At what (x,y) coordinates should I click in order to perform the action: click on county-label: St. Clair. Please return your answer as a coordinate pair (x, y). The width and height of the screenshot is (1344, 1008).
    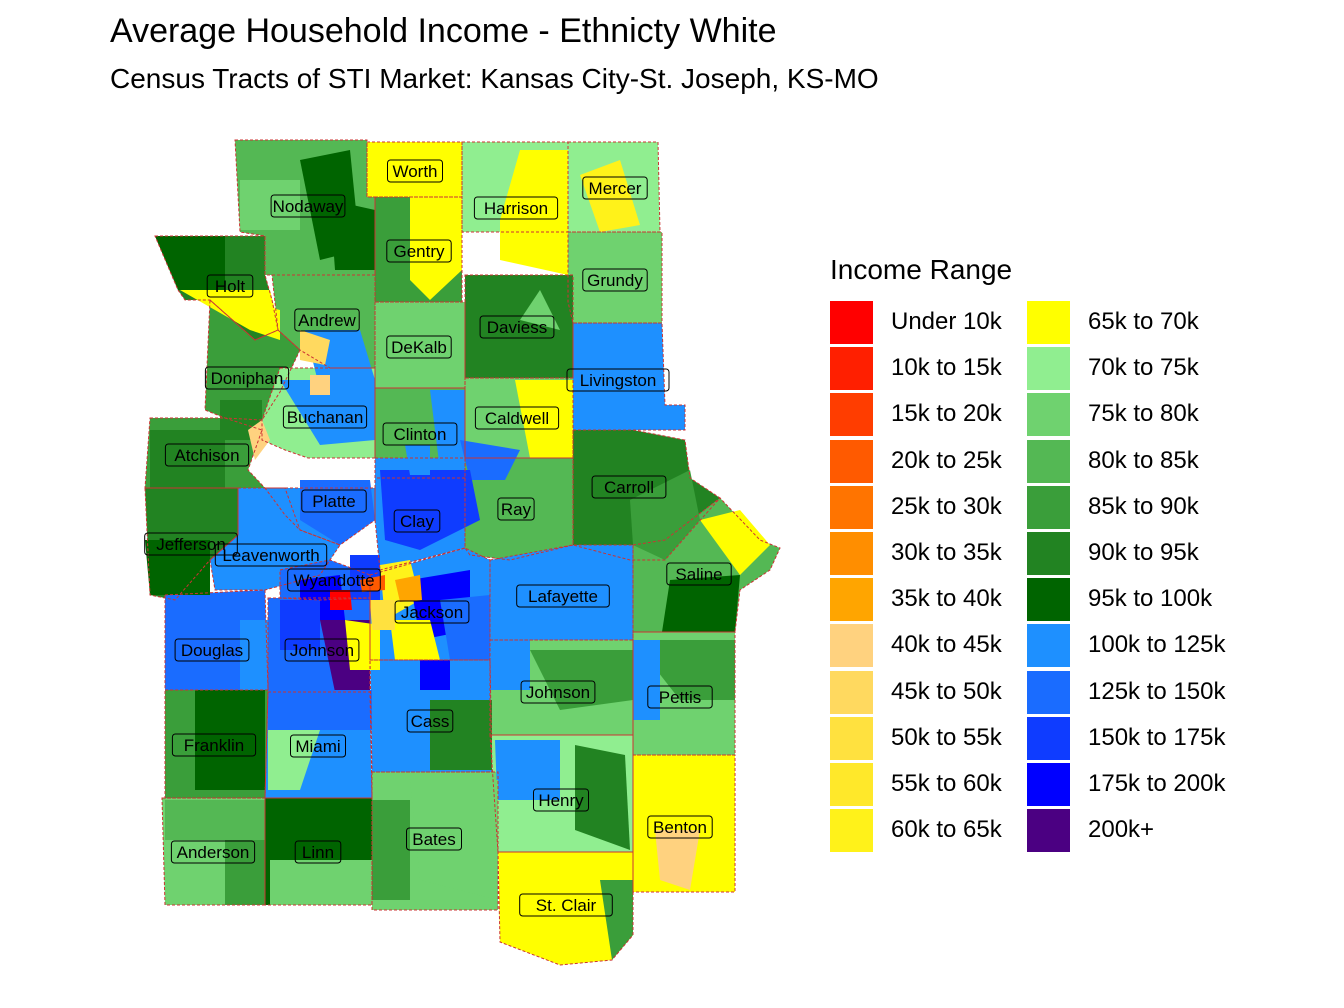
    Looking at the image, I should click on (566, 905).